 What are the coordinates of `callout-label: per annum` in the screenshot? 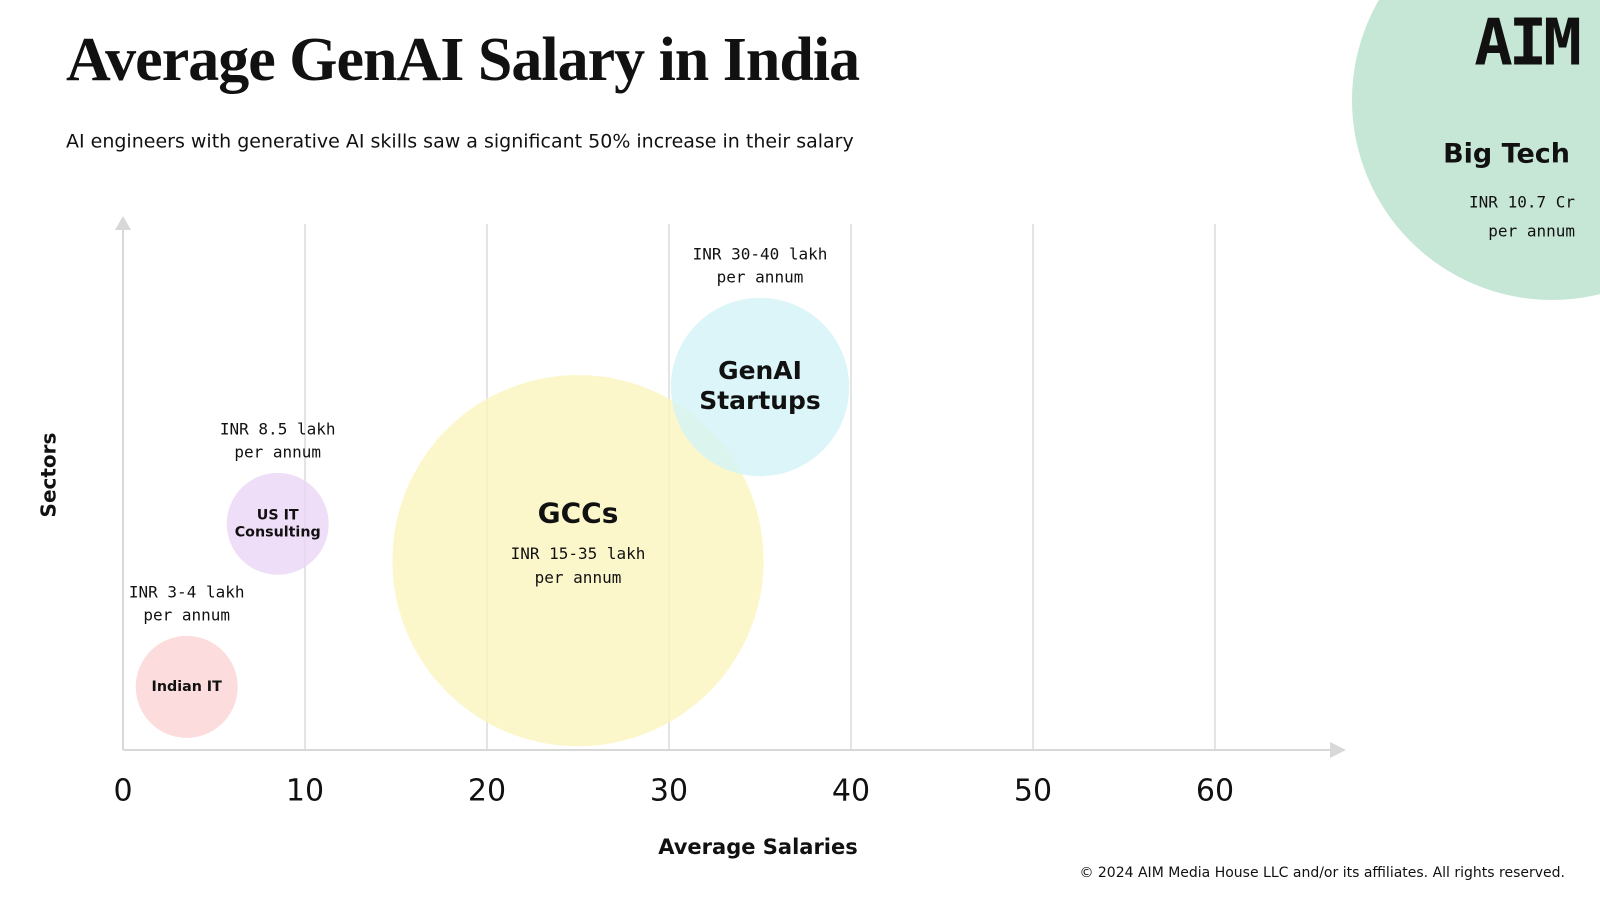 It's located at (1531, 231).